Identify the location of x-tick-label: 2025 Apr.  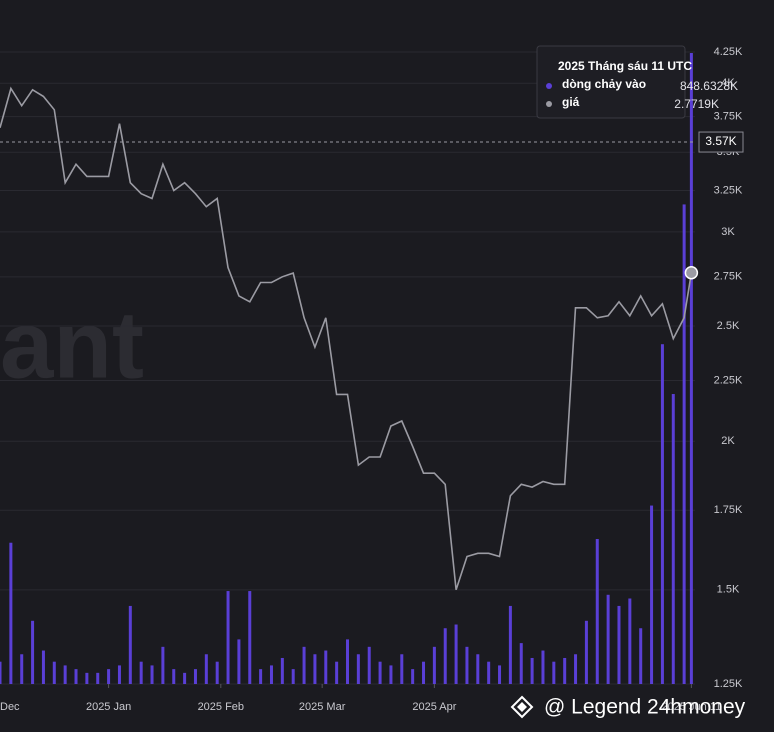
(434, 707).